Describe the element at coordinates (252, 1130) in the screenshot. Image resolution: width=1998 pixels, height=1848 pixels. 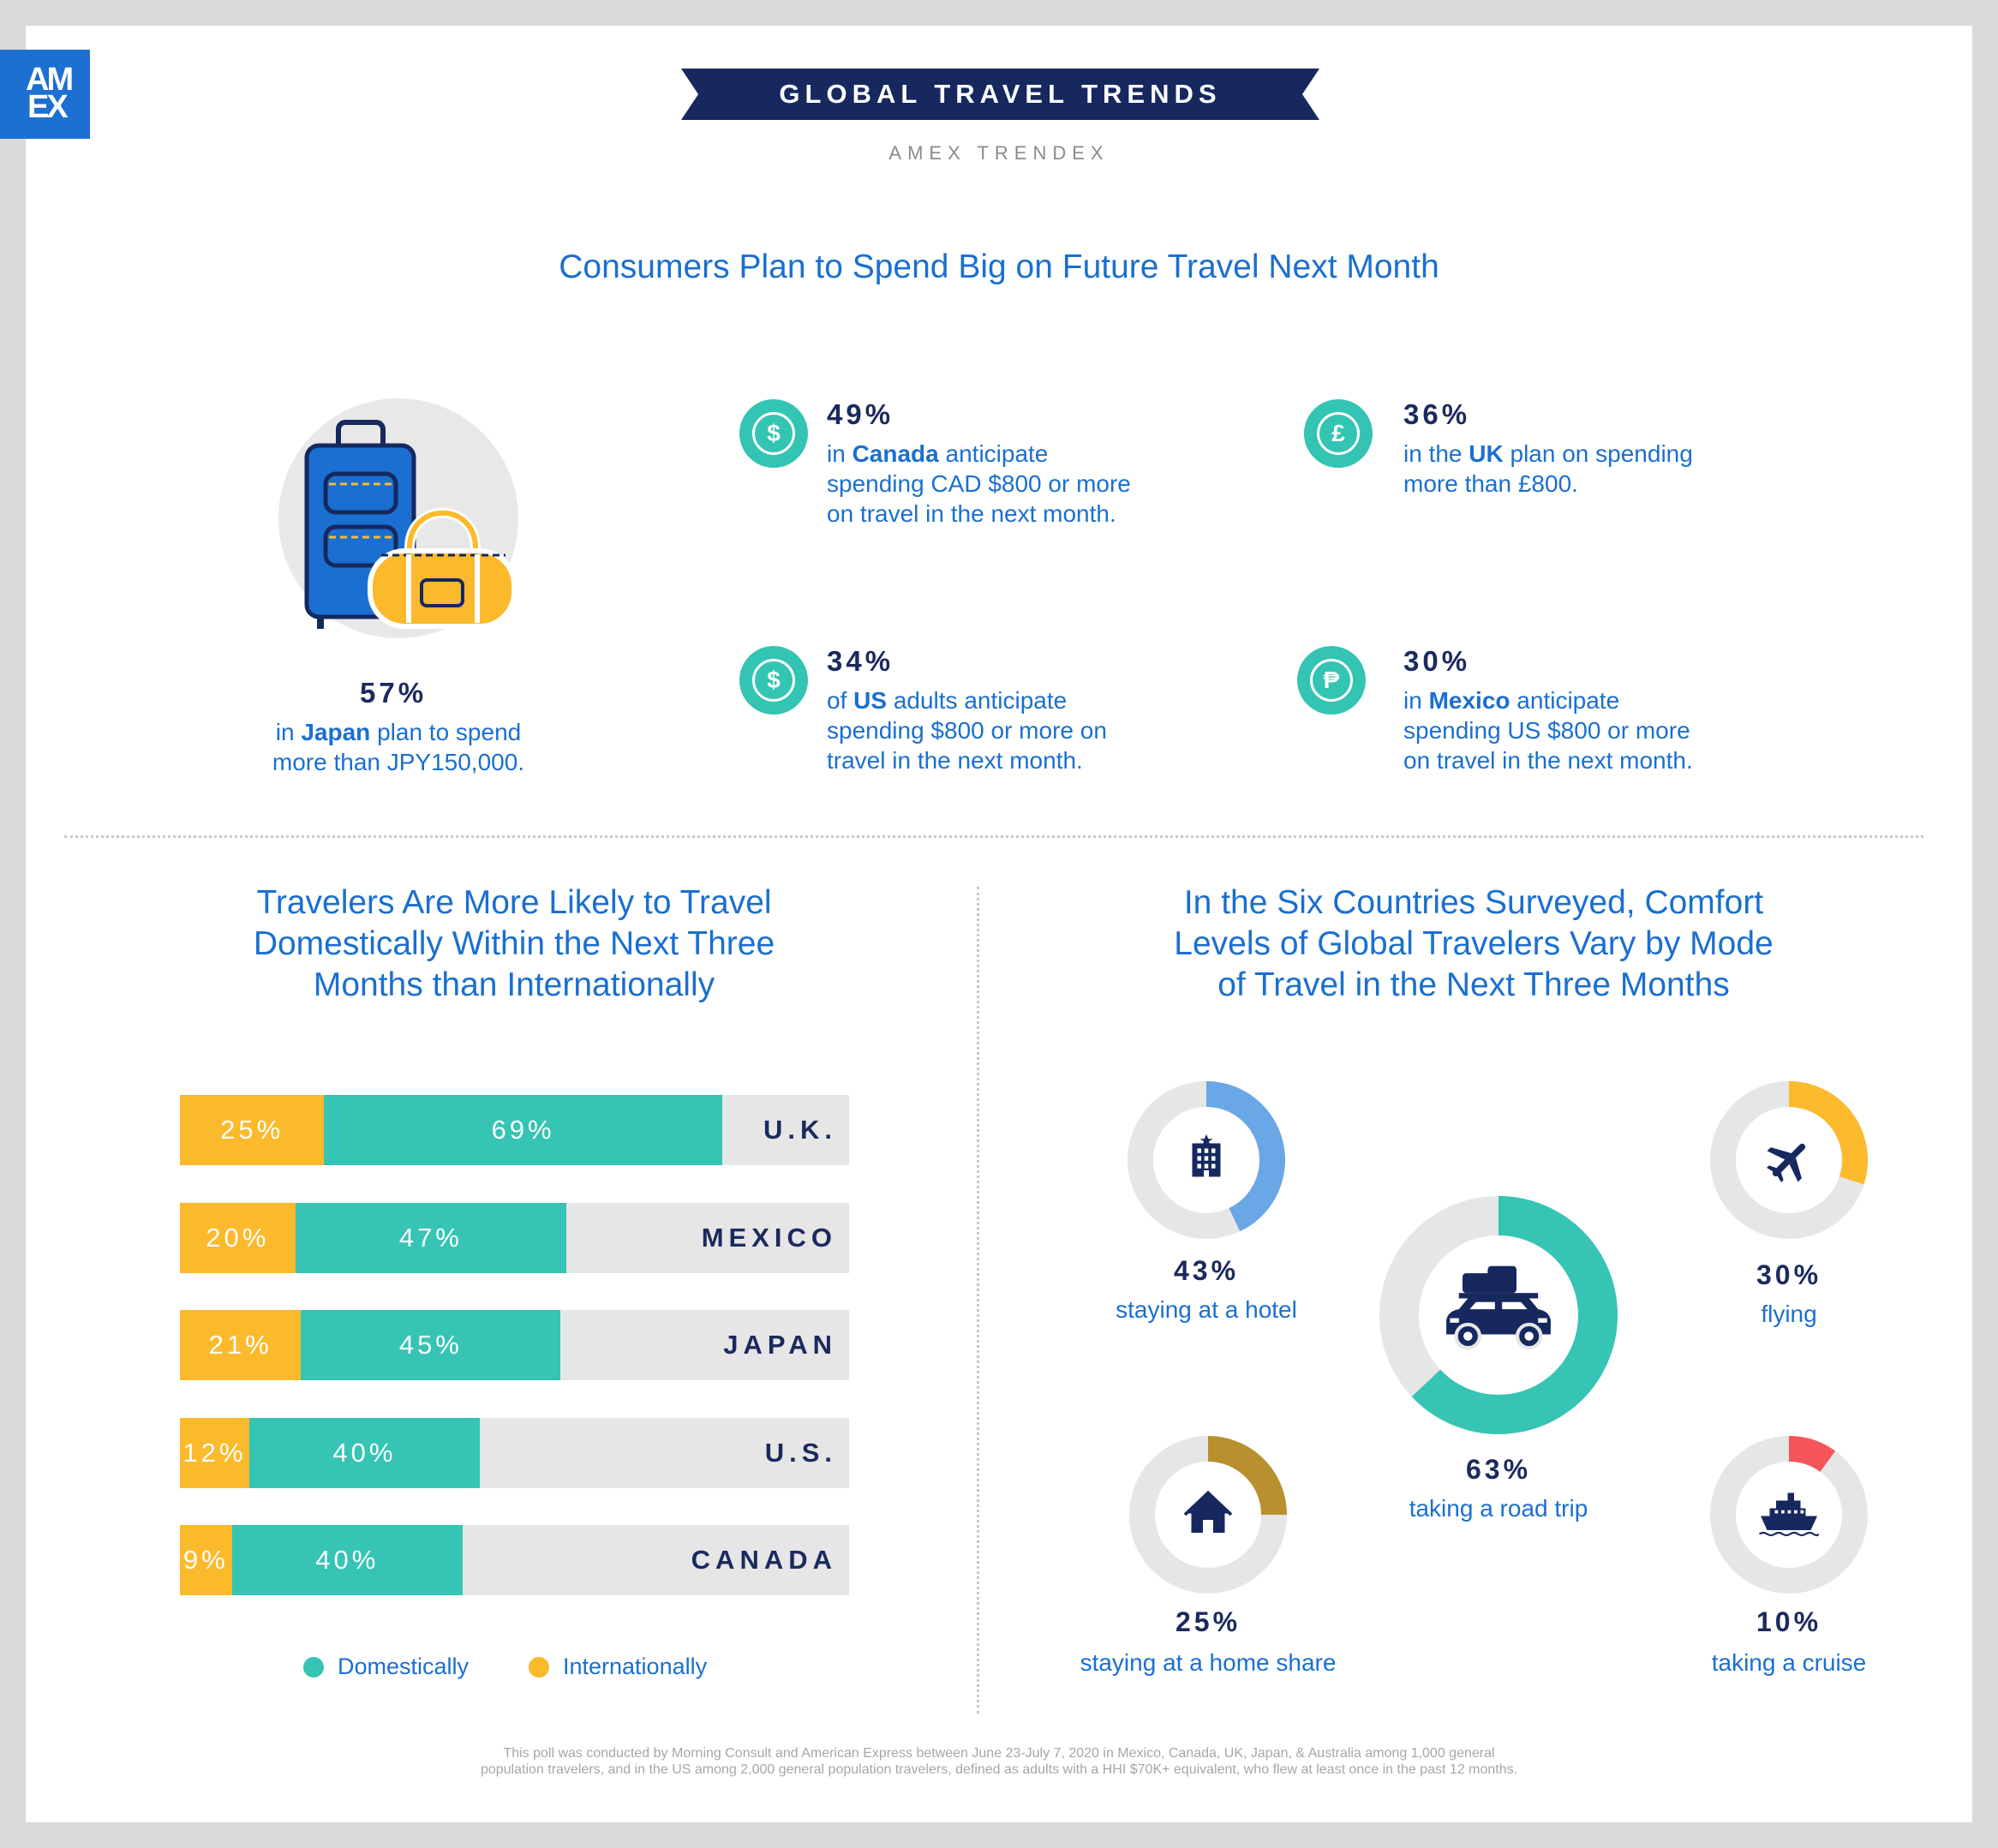
I see `bar-international: 25%` at that location.